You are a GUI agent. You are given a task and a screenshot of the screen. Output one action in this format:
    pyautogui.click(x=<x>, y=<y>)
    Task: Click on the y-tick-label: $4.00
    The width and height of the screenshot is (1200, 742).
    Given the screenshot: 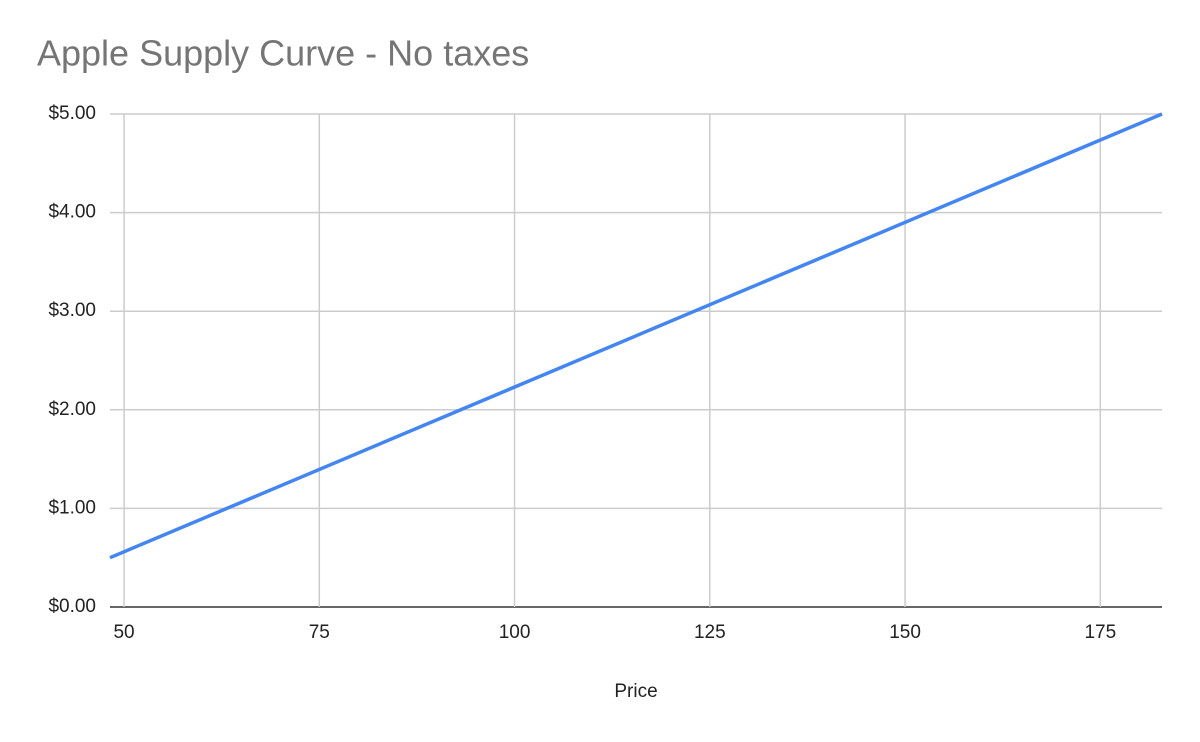 What is the action you would take?
    pyautogui.click(x=72, y=212)
    